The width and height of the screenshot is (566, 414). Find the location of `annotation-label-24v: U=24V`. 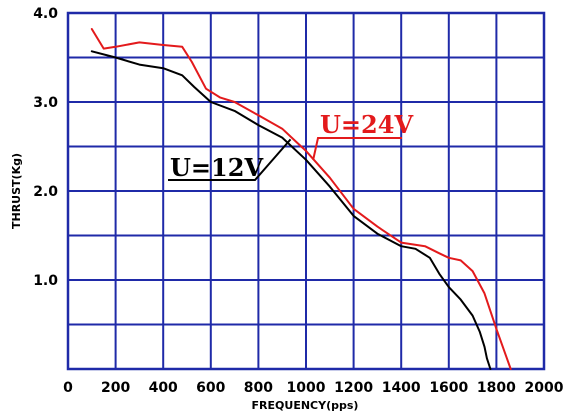

annotation-label-24v: U=24V is located at coordinates (366, 124).